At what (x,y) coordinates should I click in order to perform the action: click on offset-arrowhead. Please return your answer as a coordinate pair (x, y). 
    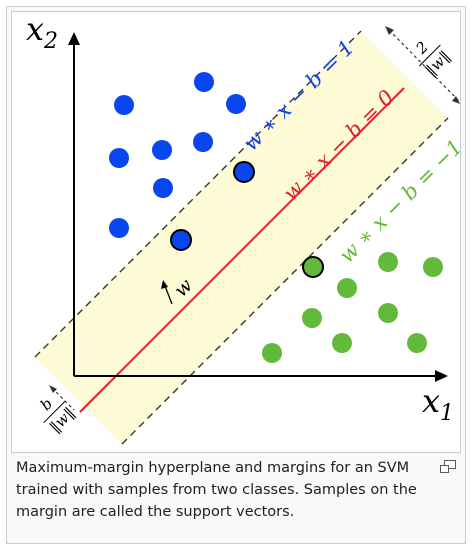
    Looking at the image, I should click on (53, 389).